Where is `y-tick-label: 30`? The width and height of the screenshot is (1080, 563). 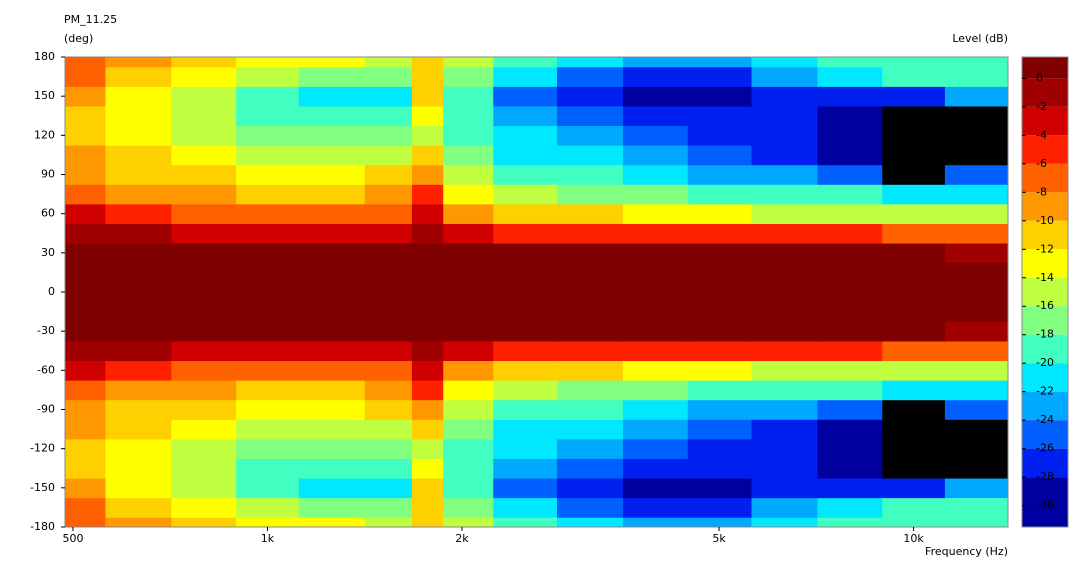 y-tick-label: 30 is located at coordinates (48, 252).